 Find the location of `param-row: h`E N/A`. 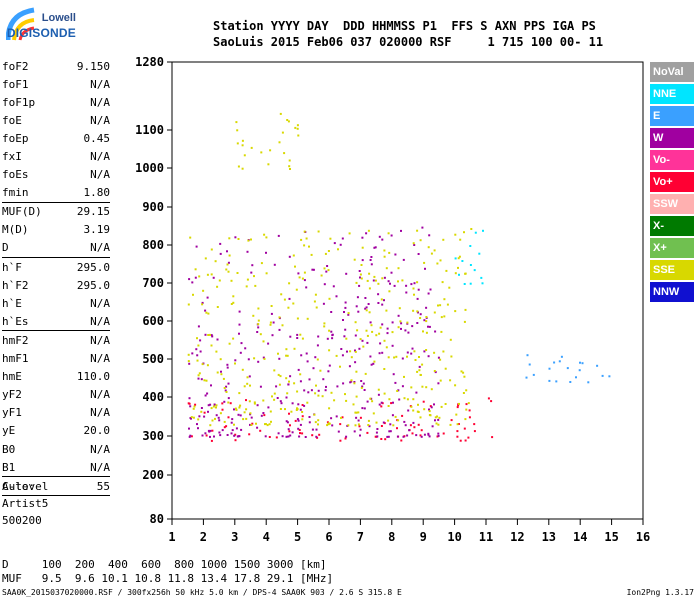

param-row: h`E N/A is located at coordinates (56, 303).